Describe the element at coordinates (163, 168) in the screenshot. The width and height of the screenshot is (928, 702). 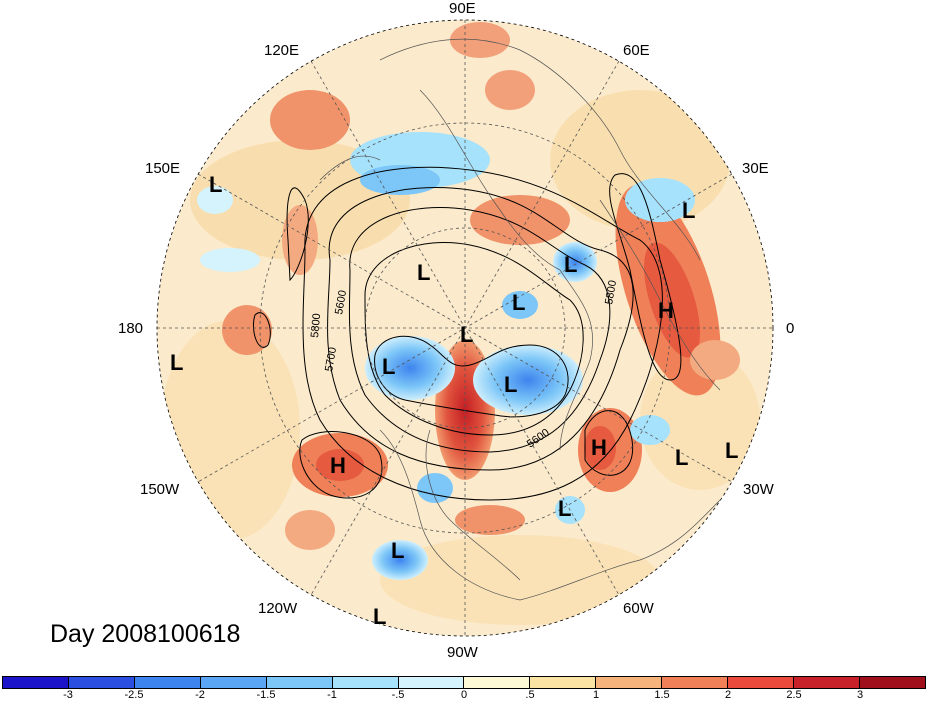
I see `longitude-label-150e: 150E` at that location.